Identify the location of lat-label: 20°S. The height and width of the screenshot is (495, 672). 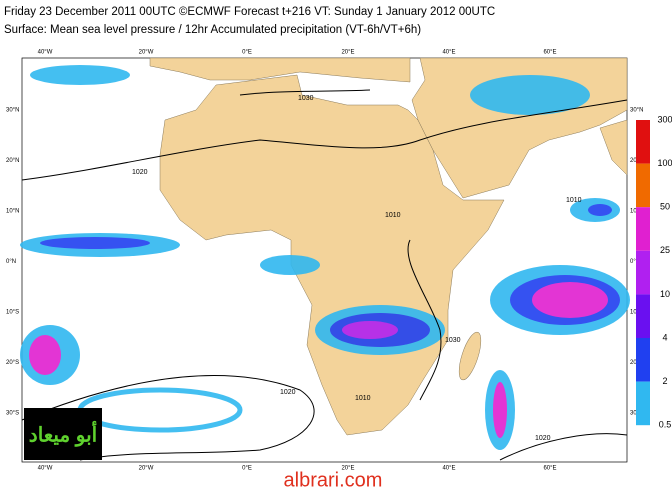
(12, 363).